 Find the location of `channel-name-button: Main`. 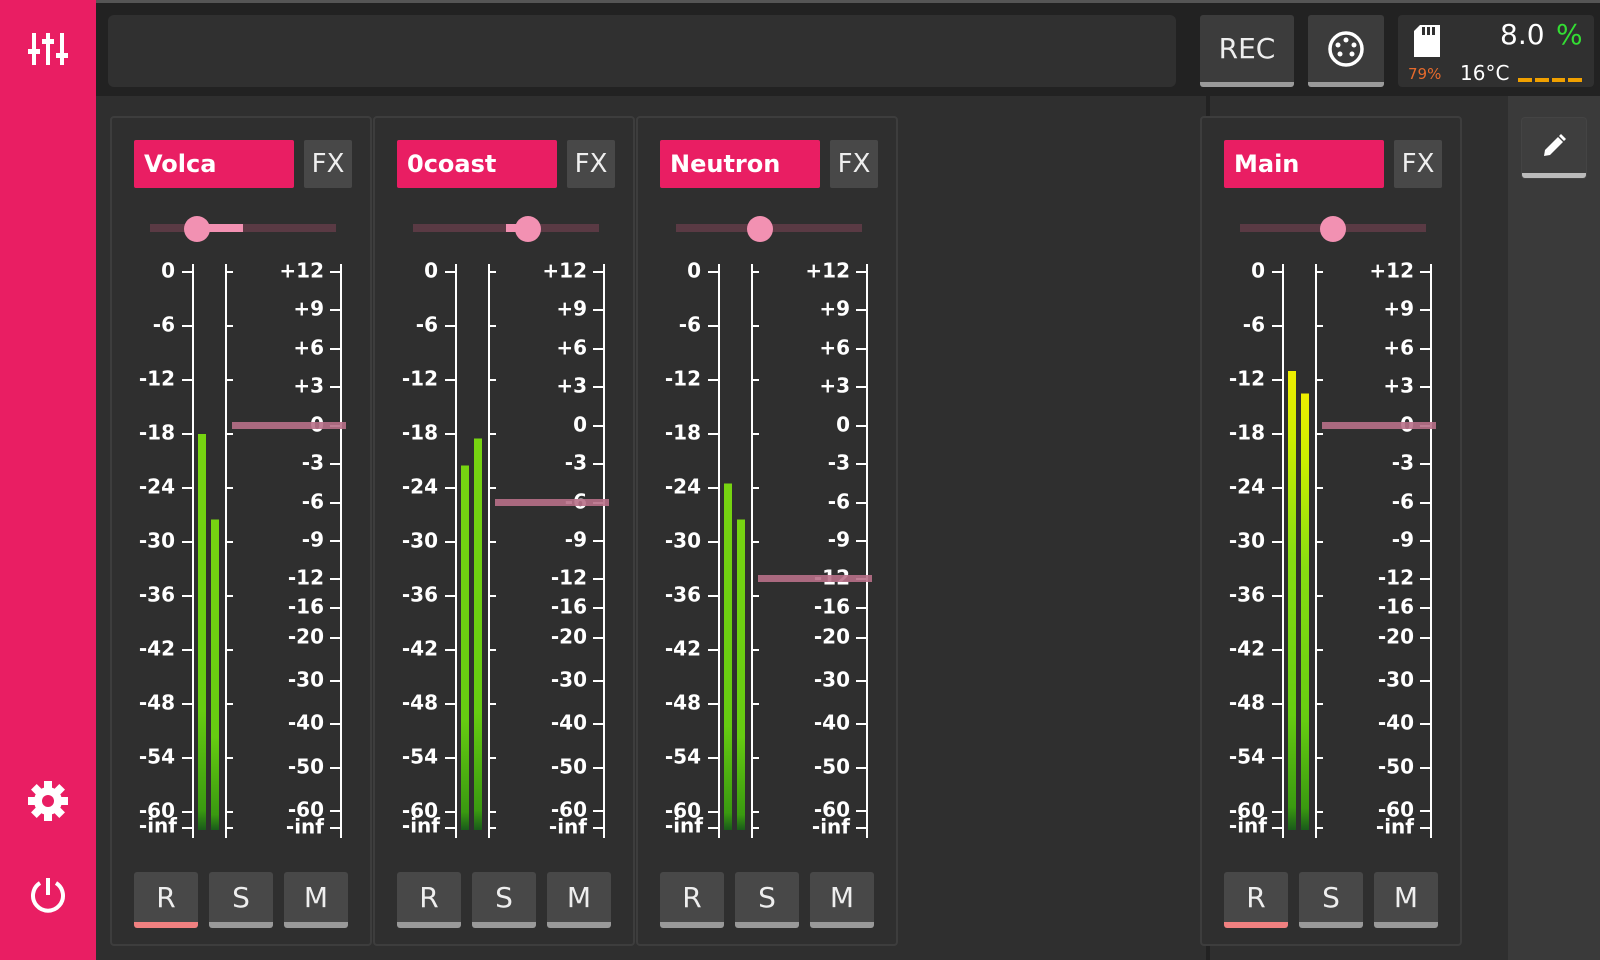

channel-name-button: Main is located at coordinates (1304, 164).